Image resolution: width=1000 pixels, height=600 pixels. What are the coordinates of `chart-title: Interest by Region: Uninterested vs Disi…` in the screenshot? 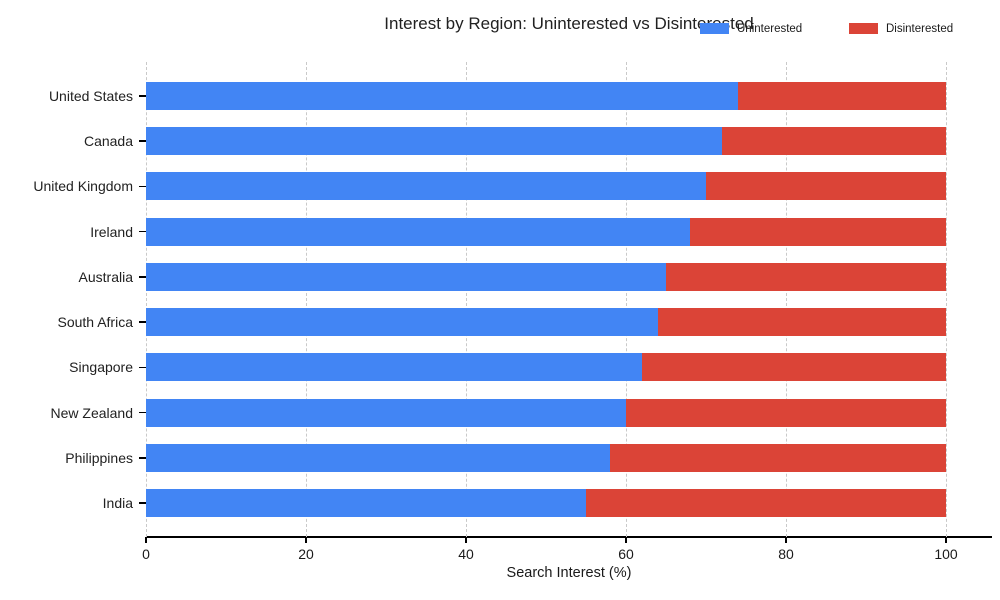 It's located at (569, 23).